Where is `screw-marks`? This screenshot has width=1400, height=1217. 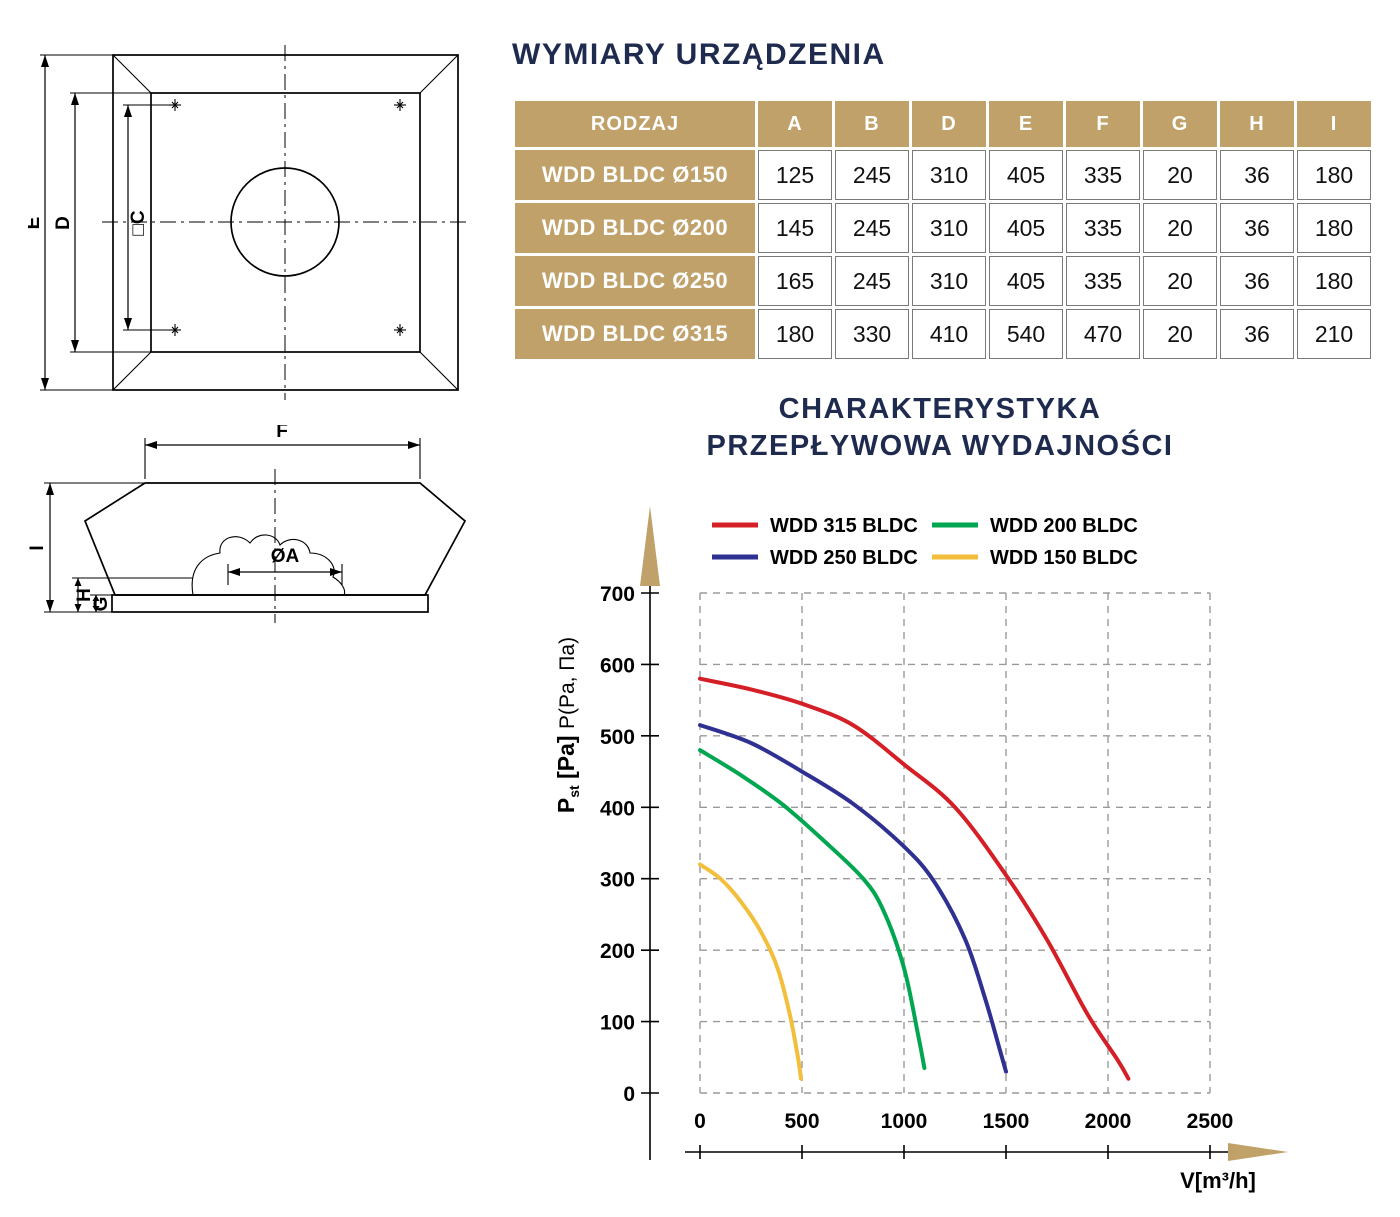 screw-marks is located at coordinates (287, 217).